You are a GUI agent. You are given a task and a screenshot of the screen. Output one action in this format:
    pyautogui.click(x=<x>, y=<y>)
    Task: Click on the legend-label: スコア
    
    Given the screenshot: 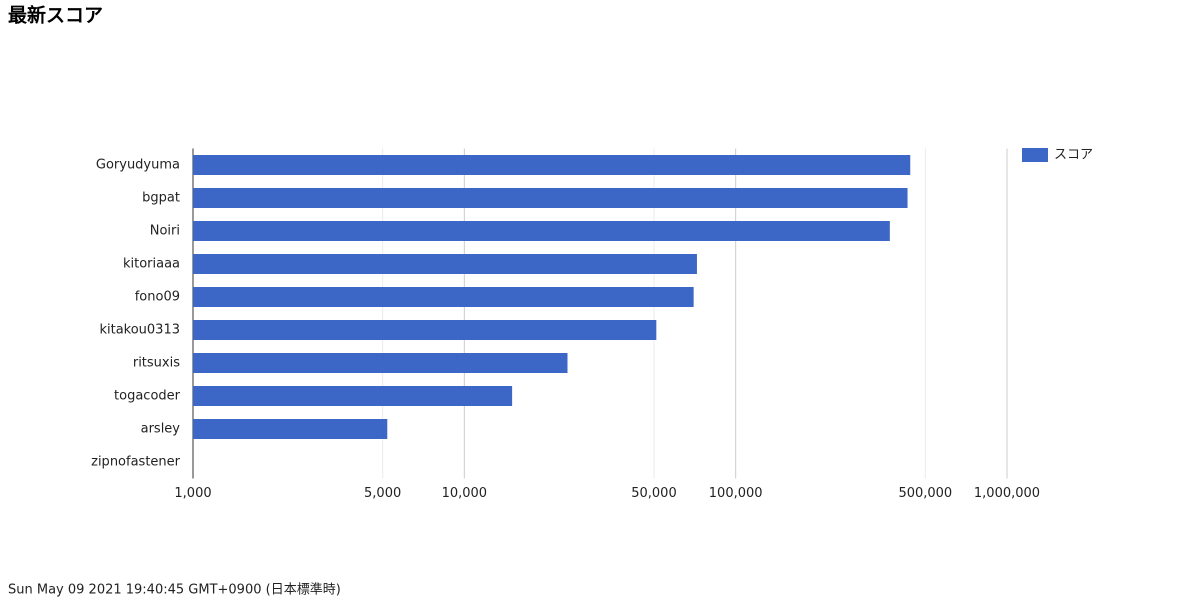 What is the action you would take?
    pyautogui.click(x=1073, y=155)
    